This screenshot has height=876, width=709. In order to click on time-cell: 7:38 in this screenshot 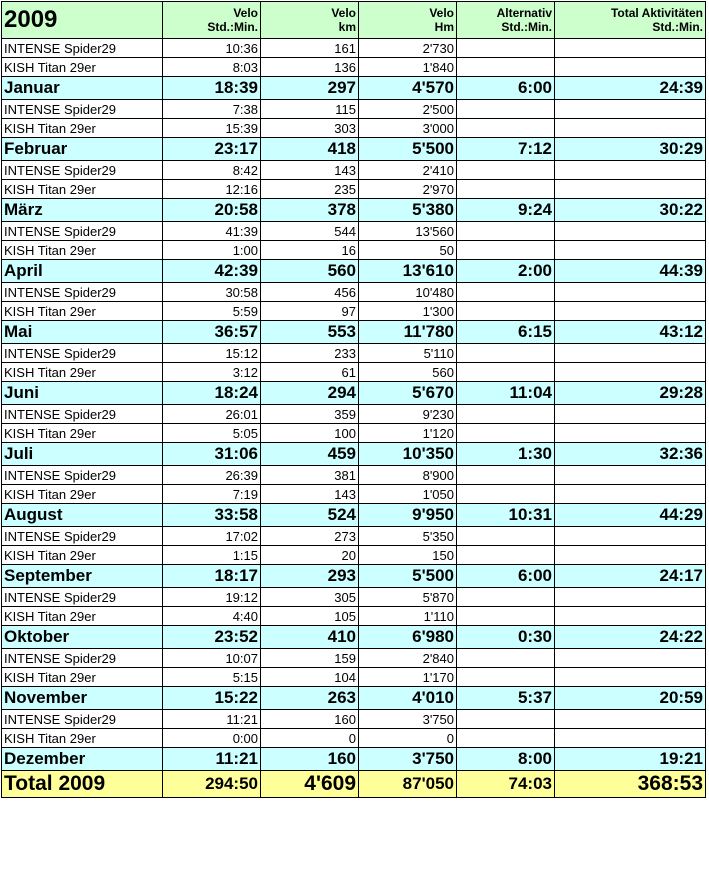, I will do `click(211, 109)`.